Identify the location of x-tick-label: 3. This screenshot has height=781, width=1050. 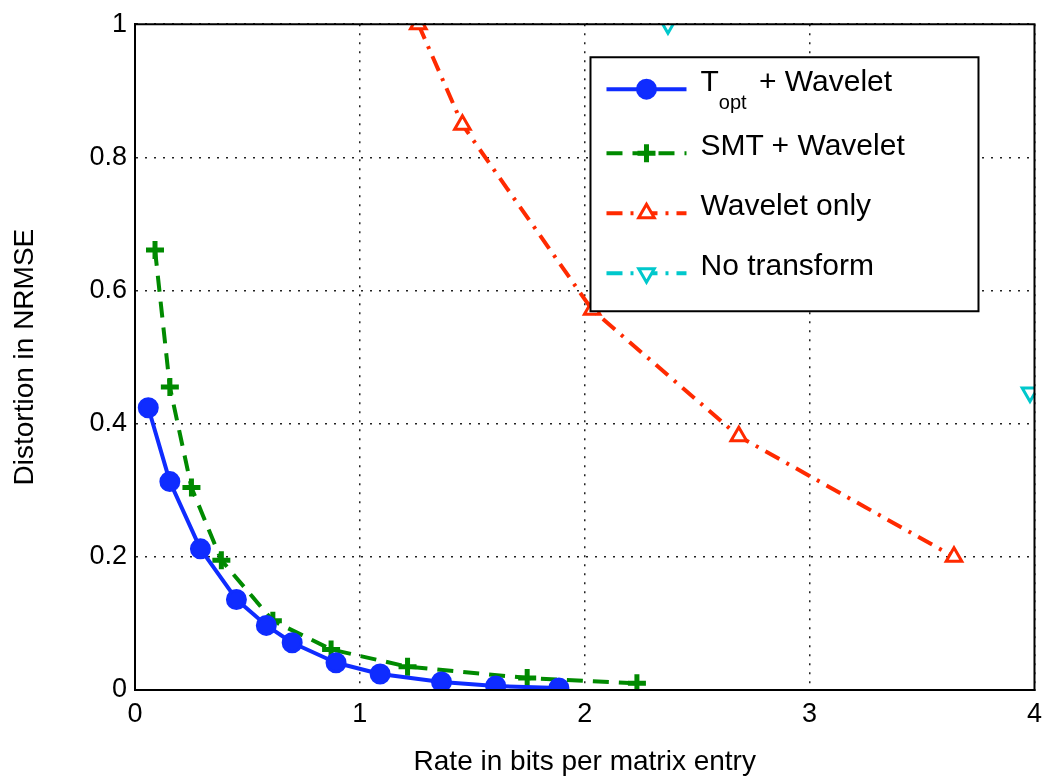
(810, 712).